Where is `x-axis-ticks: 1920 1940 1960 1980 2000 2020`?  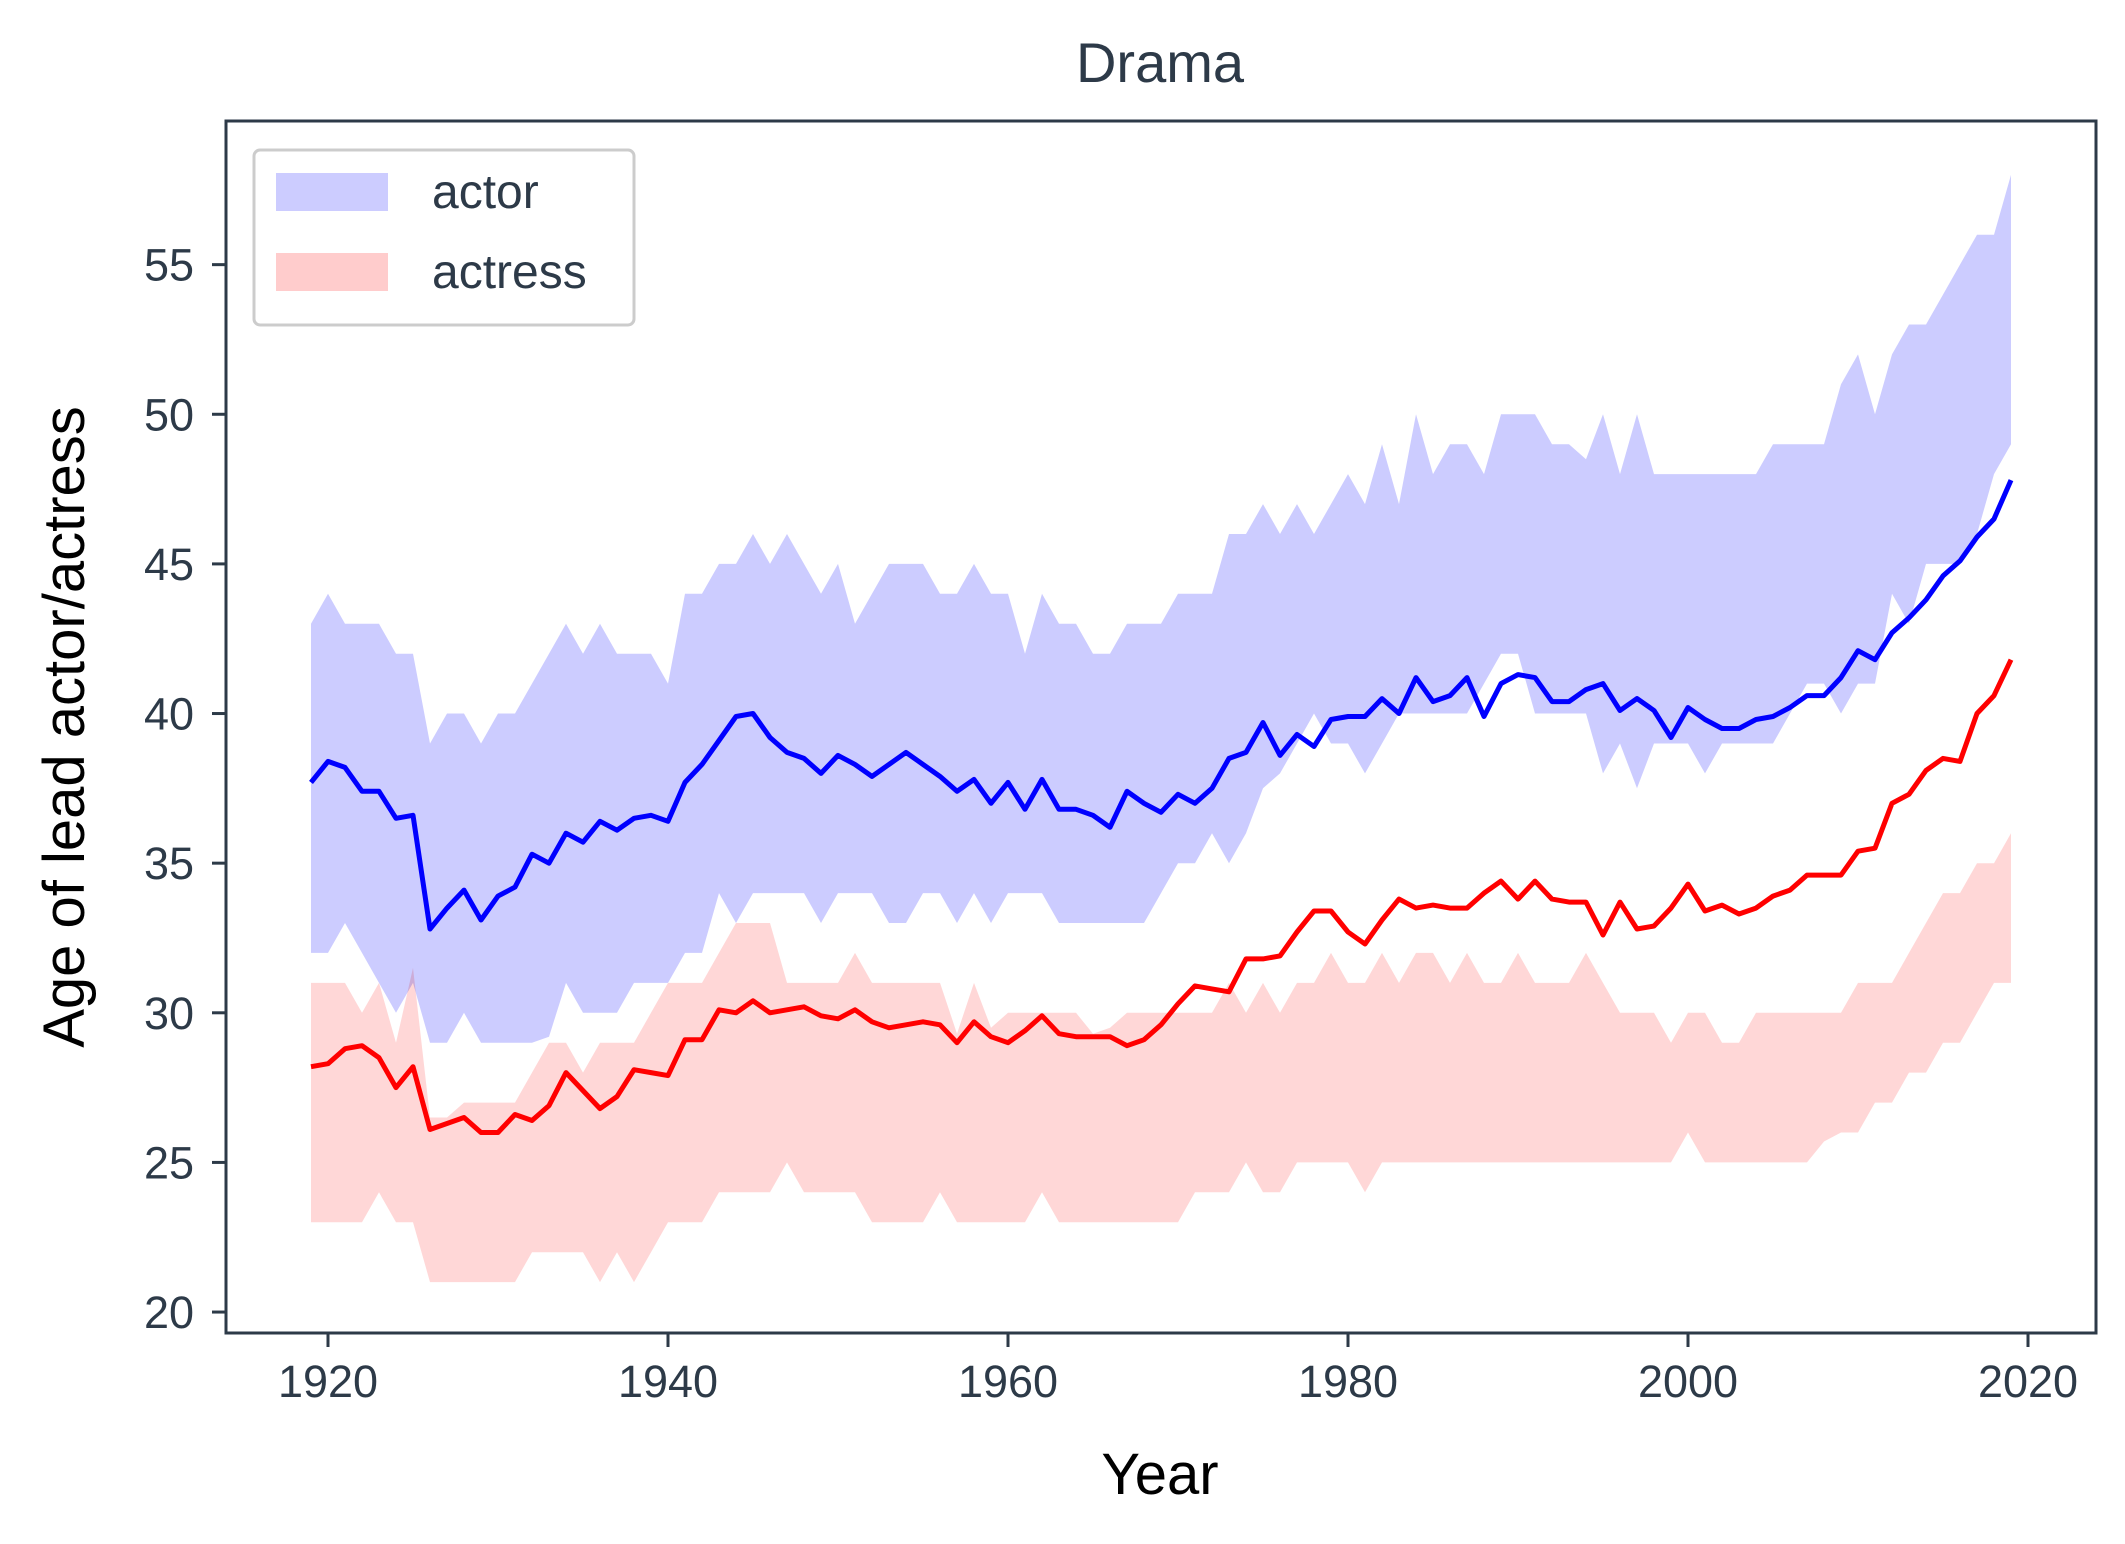 x-axis-ticks: 1920 1940 1960 1980 2000 2020 is located at coordinates (1178, 1370).